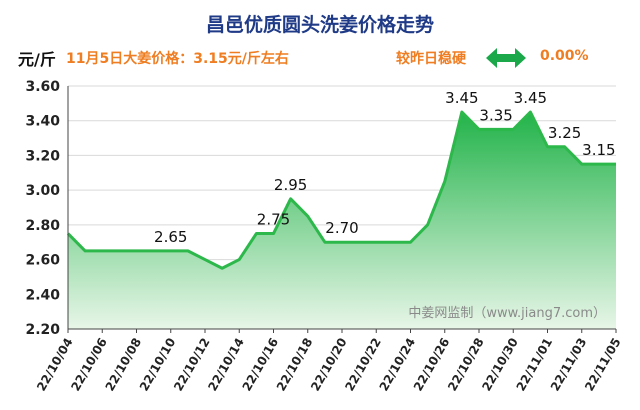 The image size is (640, 410). I want to click on y-tick-label: 3.20, so click(42, 156).